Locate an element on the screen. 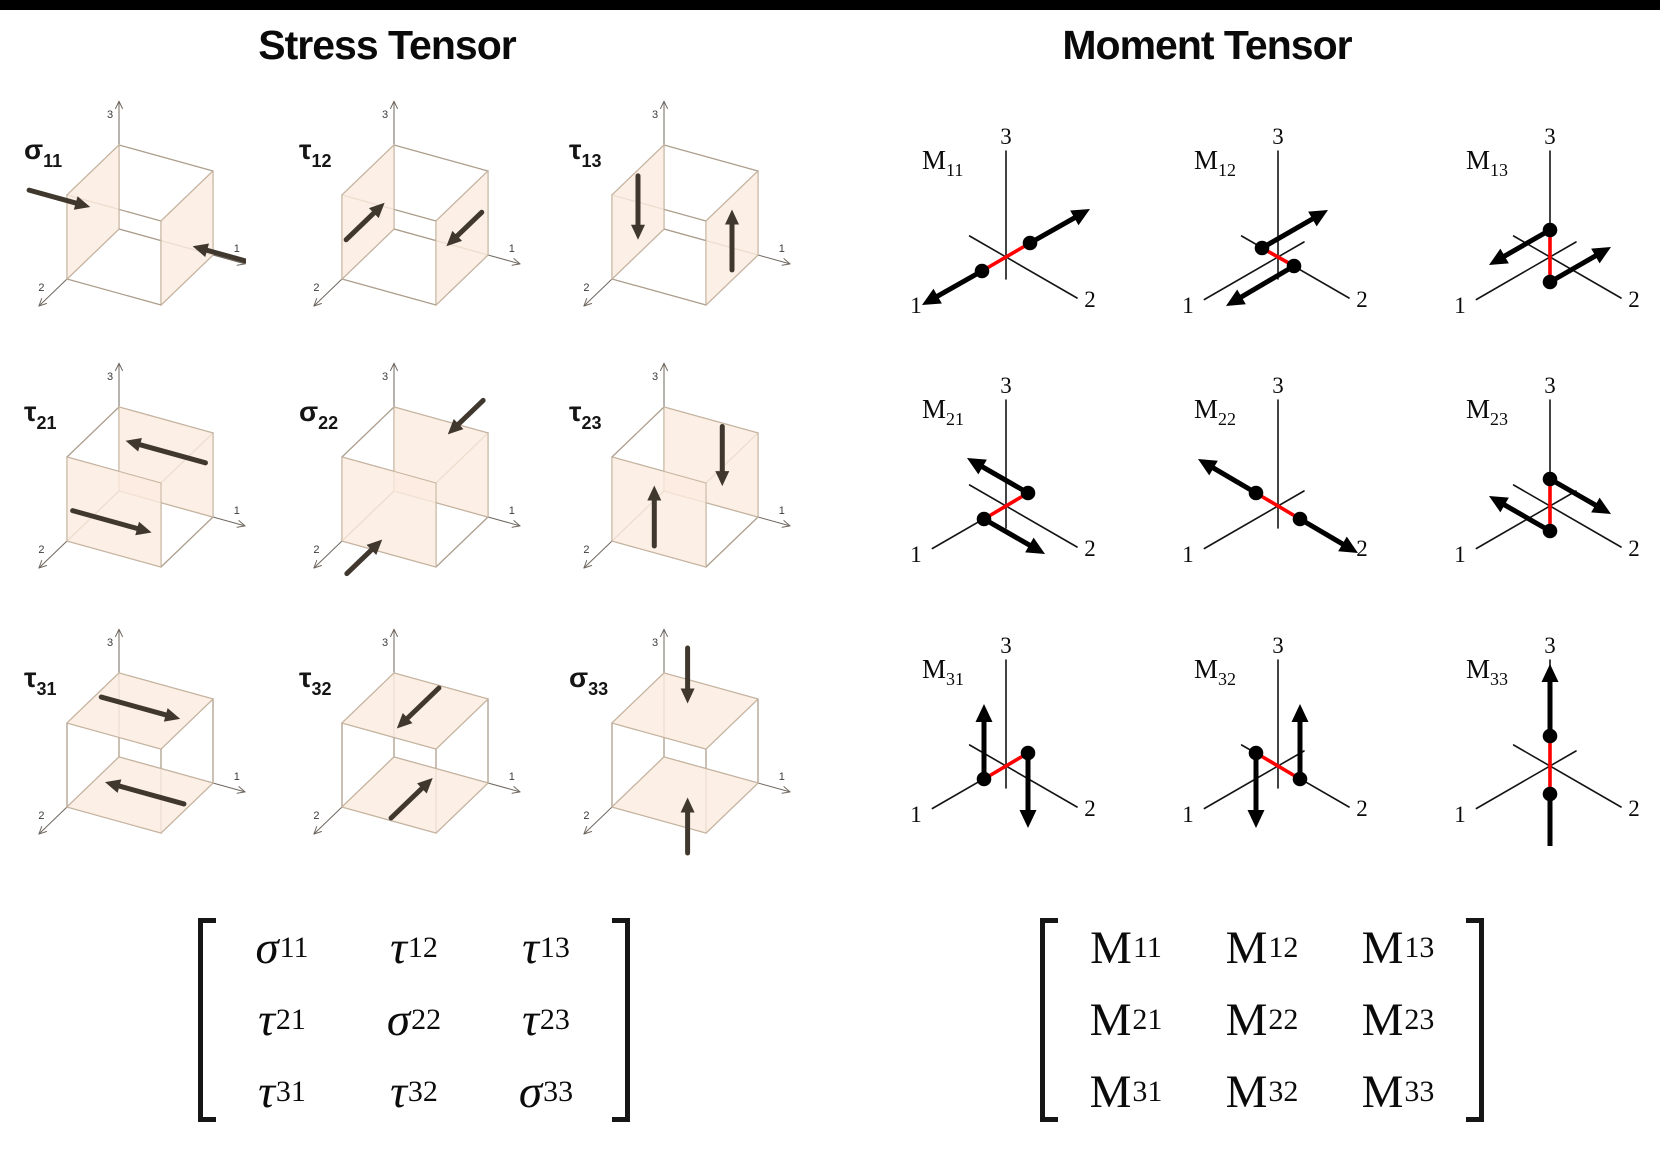  stress-panel-sigma-33: 3 1 2 σ33 is located at coordinates (680, 742).